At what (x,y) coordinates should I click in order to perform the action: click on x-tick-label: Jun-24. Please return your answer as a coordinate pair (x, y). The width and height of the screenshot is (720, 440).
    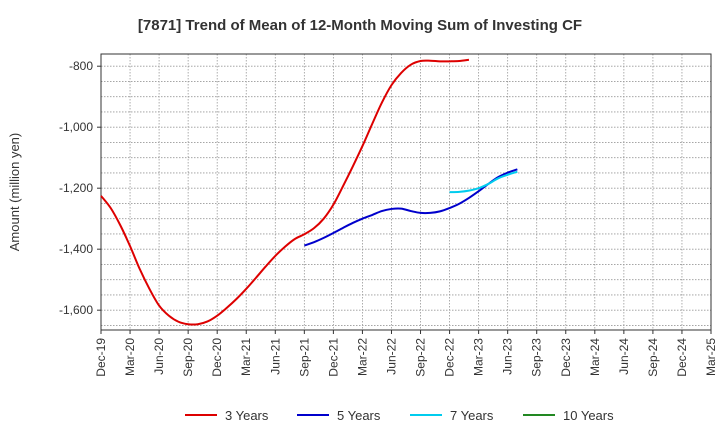
    Looking at the image, I should click on (624, 356).